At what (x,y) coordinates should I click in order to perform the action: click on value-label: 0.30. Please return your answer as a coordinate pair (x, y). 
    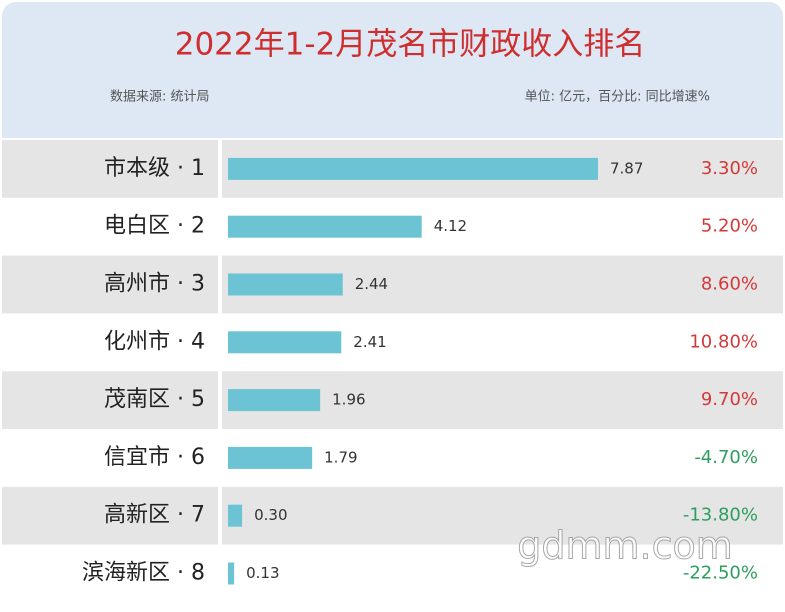
    Looking at the image, I should click on (270, 515).